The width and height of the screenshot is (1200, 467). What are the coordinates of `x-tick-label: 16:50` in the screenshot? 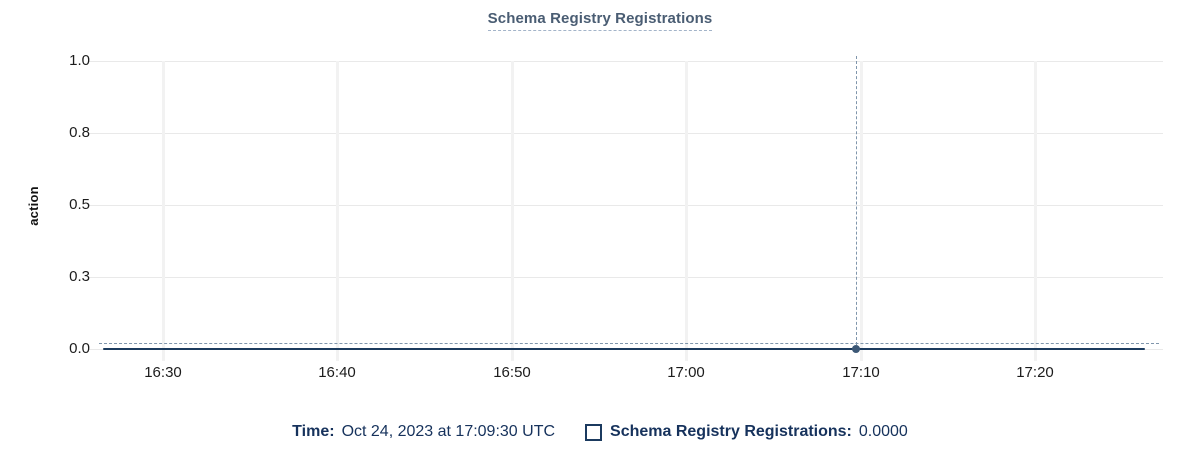 It's located at (512, 372).